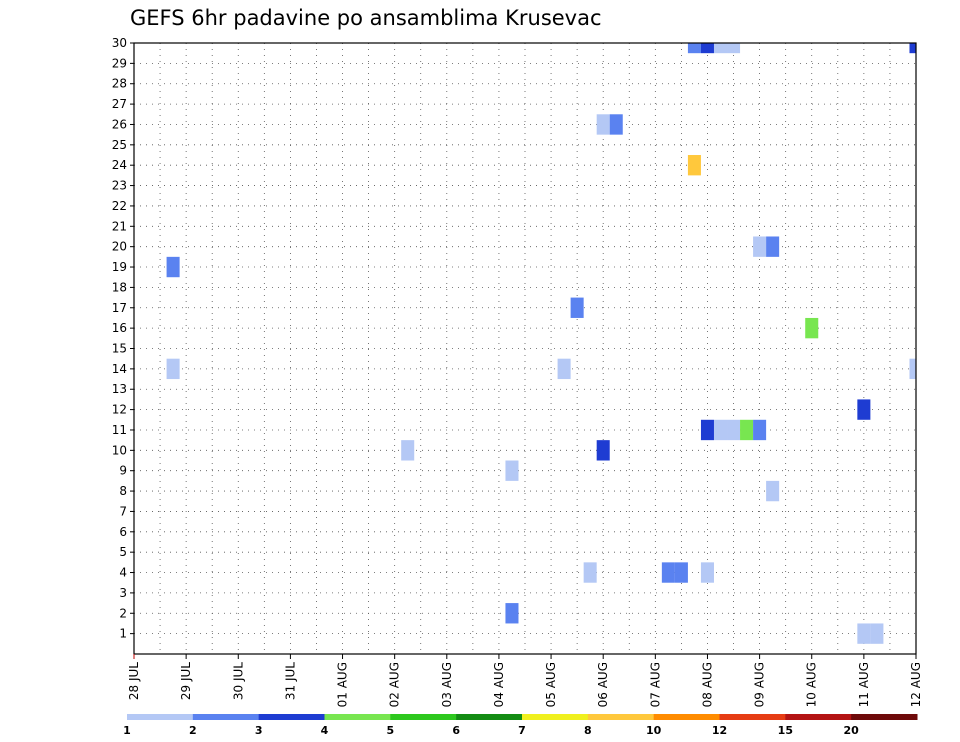 Image resolution: width=960 pixels, height=742 pixels. Describe the element at coordinates (119, 430) in the screenshot. I see `y-tick-label: 11` at that location.